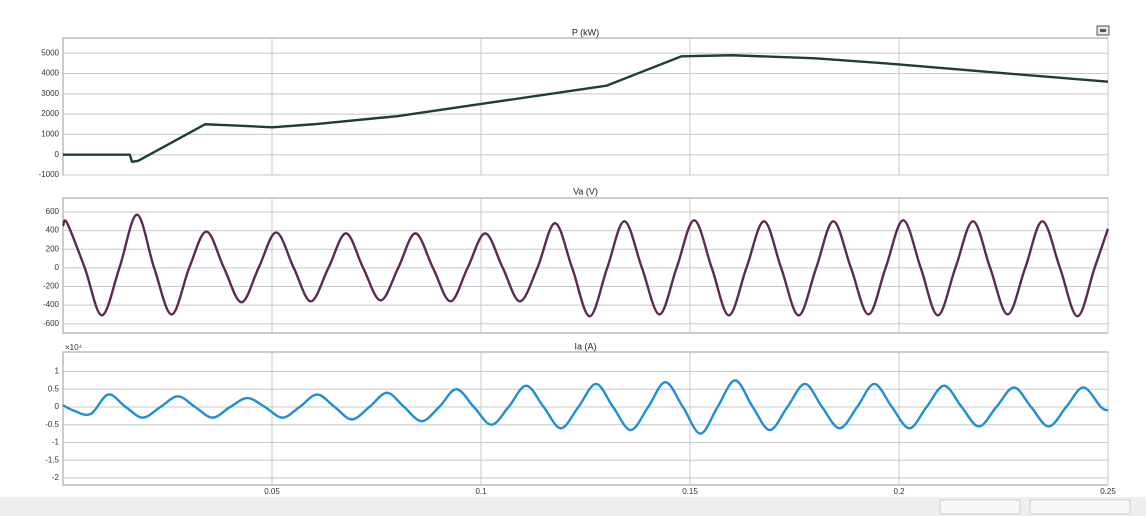 Image resolution: width=1146 pixels, height=516 pixels. What do you see at coordinates (56, 477) in the screenshot?
I see `y-tick-label: -2` at bounding box center [56, 477].